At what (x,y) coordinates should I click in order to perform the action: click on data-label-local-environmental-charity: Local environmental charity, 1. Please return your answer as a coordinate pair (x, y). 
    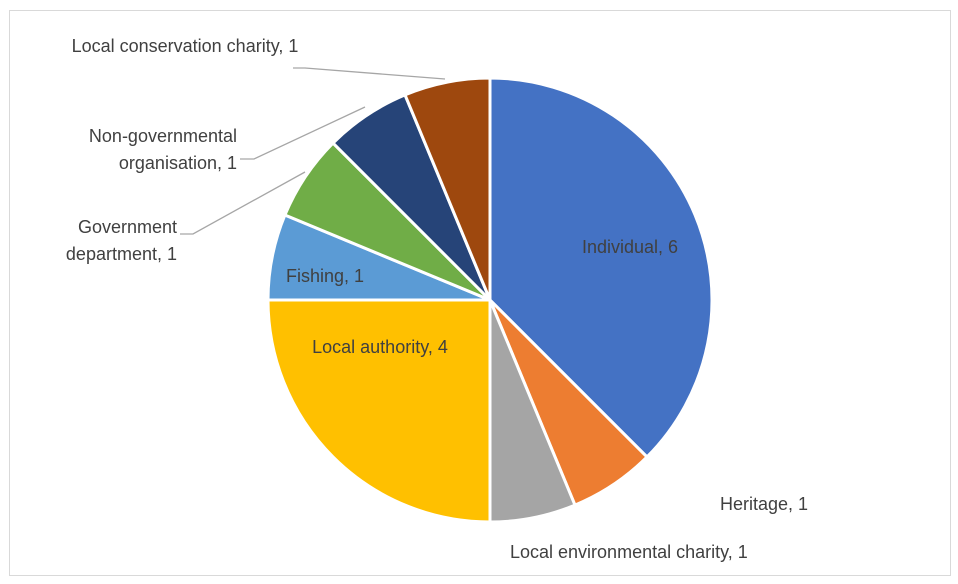
    Looking at the image, I should click on (629, 552).